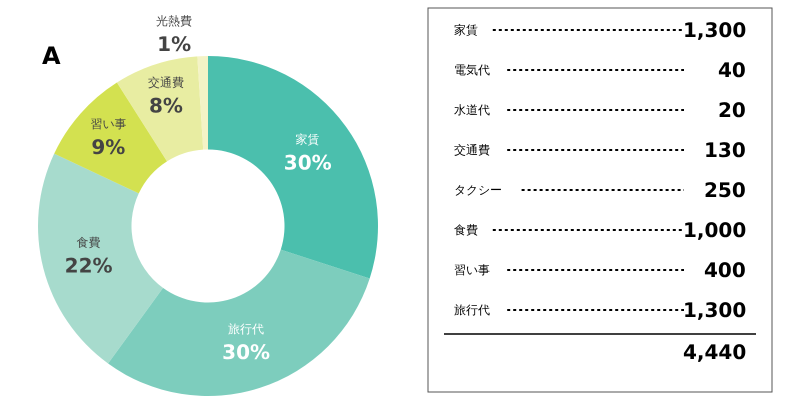 This screenshot has height=400, width=800. Describe the element at coordinates (88, 243) in the screenshot. I see `slice-label: 食費` at that location.